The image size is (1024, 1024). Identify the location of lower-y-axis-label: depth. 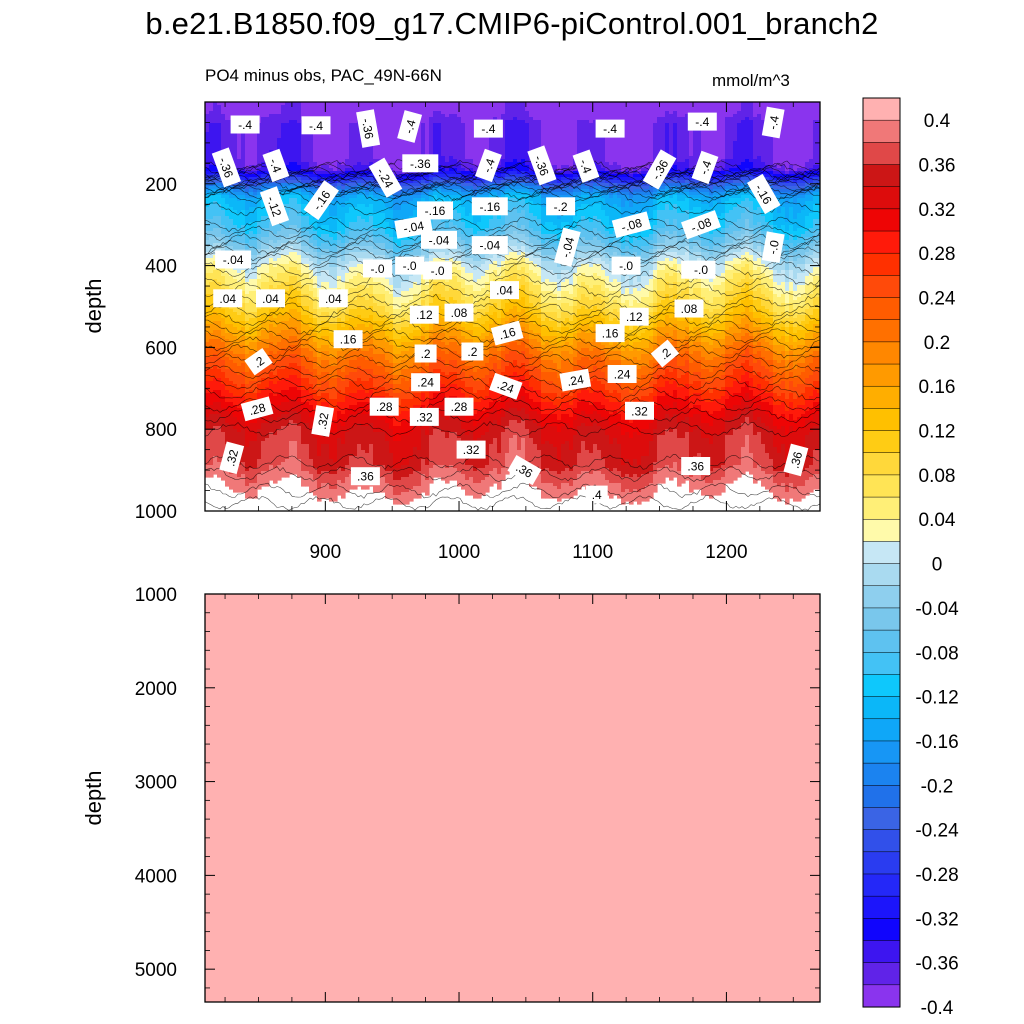
(93, 797).